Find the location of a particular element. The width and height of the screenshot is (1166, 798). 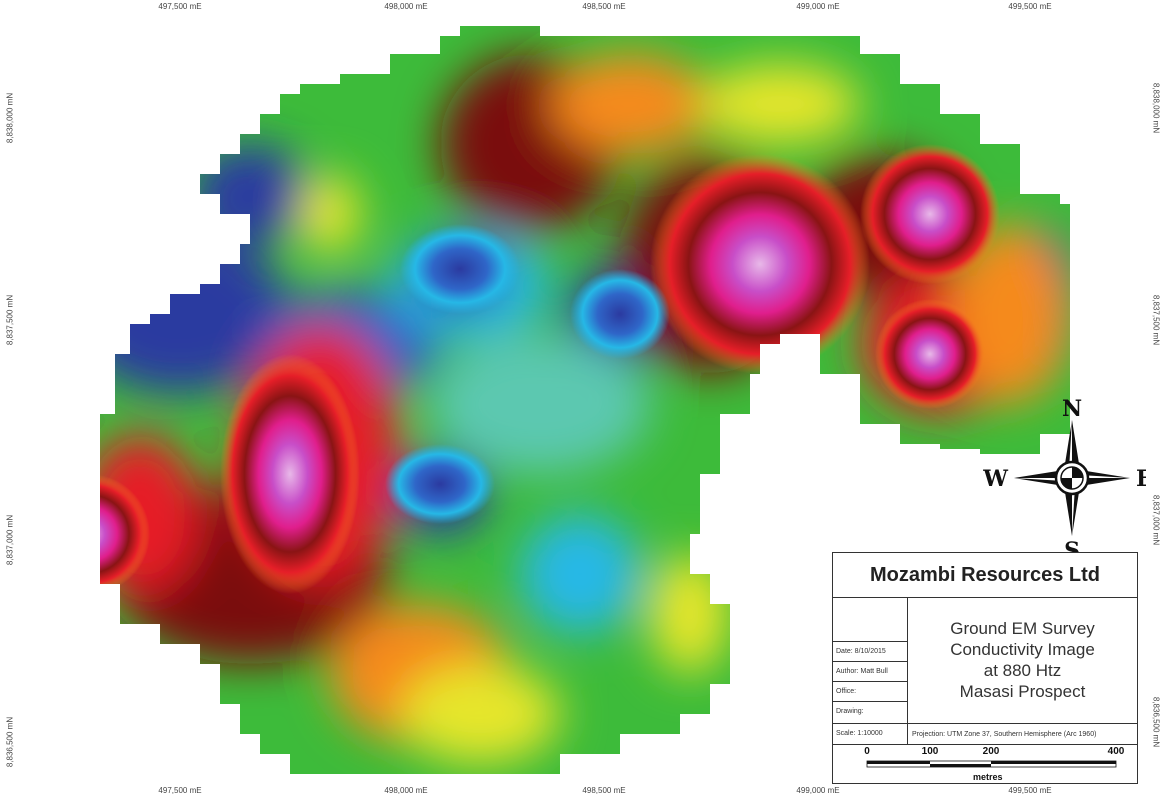

date-field: Date: 8/10/2015 is located at coordinates (870, 651).